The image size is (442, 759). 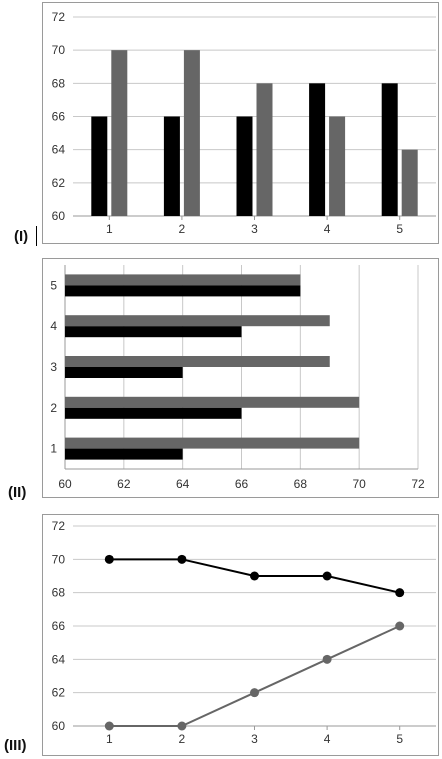 What do you see at coordinates (53, 367) in the screenshot?
I see `y-tick-label: 3` at bounding box center [53, 367].